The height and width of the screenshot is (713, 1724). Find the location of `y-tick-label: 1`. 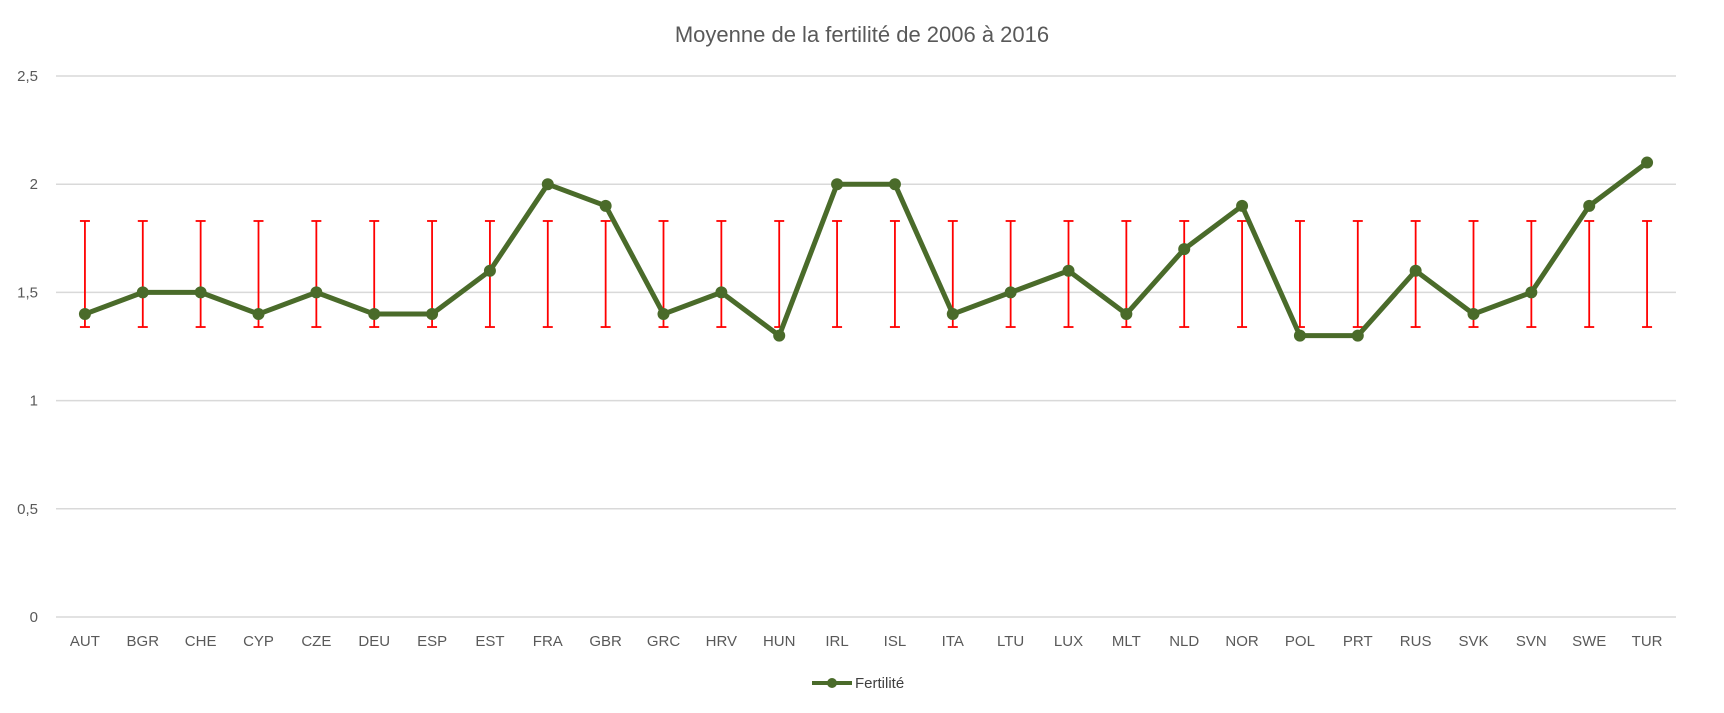

y-tick-label: 1 is located at coordinates (34, 401).